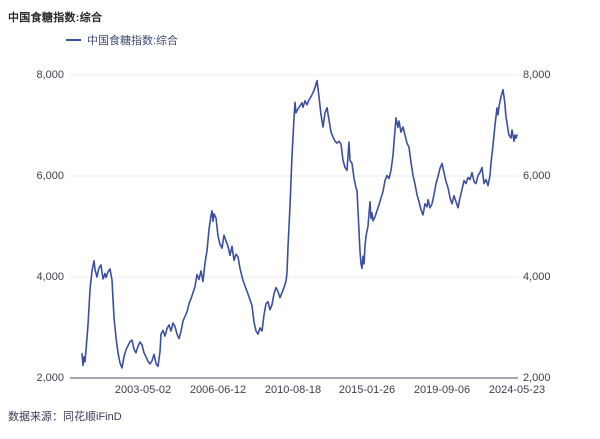 This screenshot has height=439, width=600. Describe the element at coordinates (65, 417) in the screenshot. I see `data-source: 数据来源：同花顺iFinD` at that location.